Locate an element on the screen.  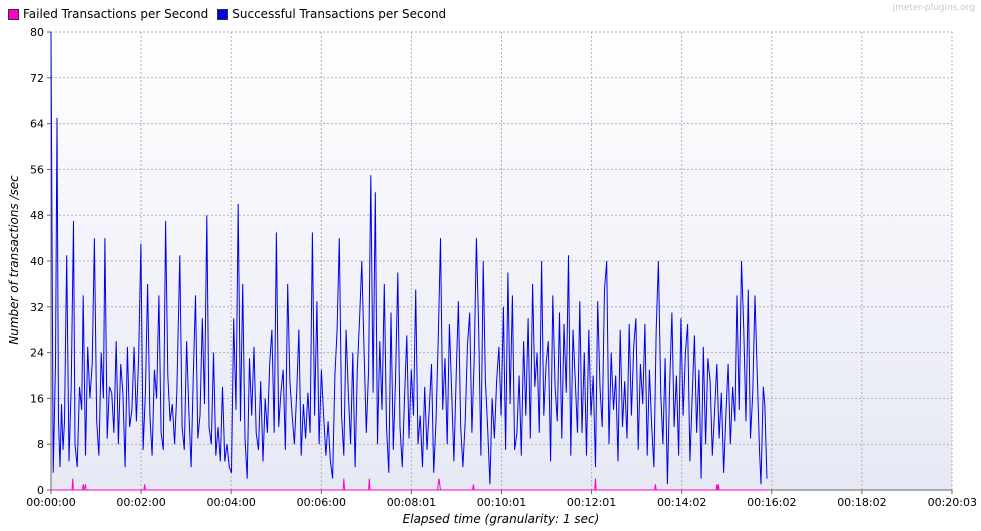
y-tick-label: 8 is located at coordinates (40, 444).